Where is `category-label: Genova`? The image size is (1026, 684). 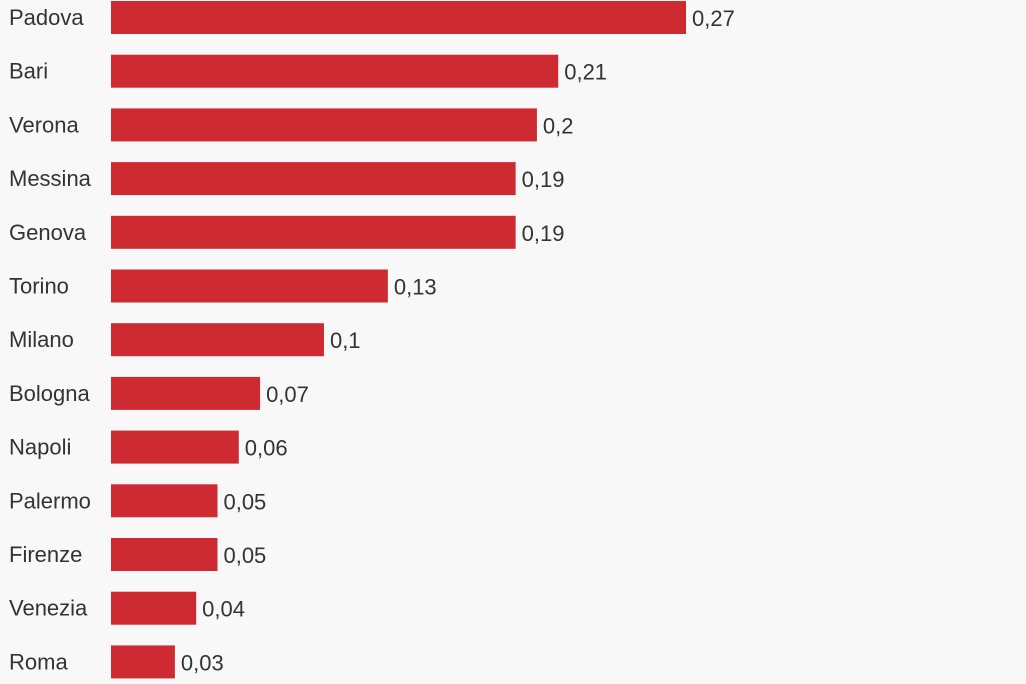 category-label: Genova is located at coordinates (48, 232).